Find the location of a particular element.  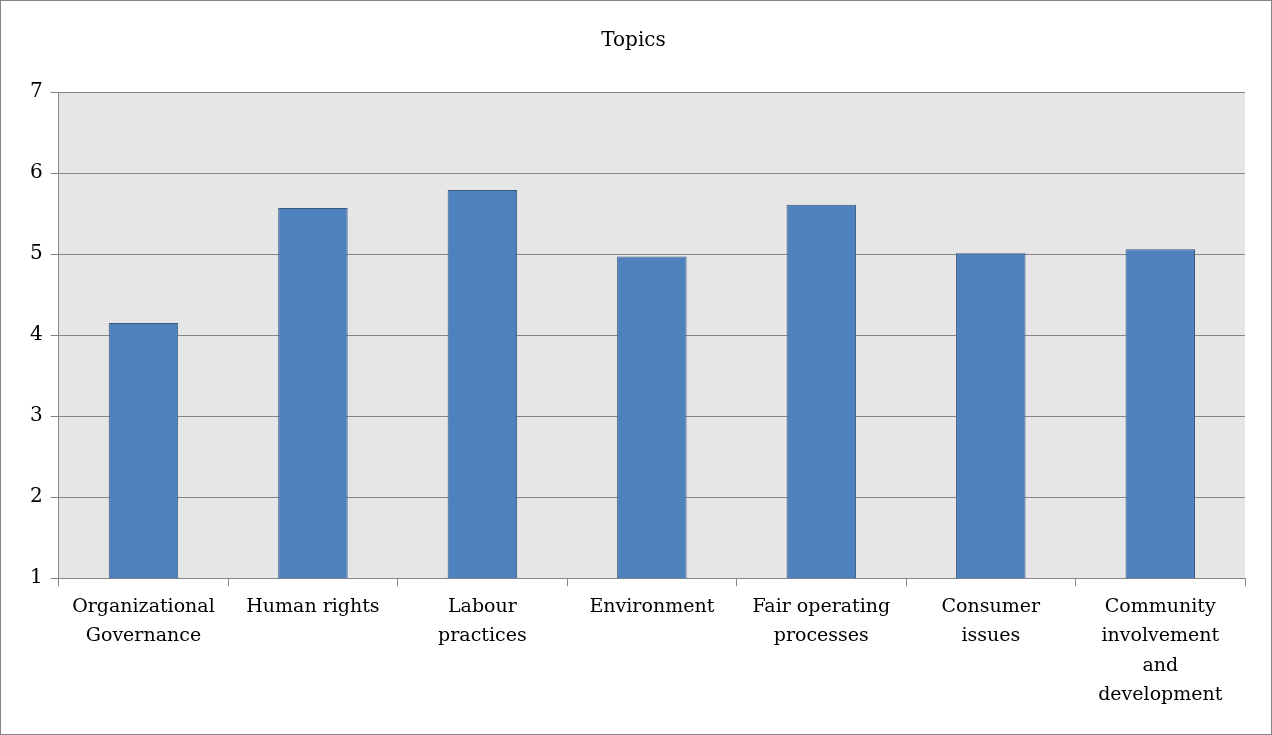

y-tick-label: 1 is located at coordinates (36, 576).